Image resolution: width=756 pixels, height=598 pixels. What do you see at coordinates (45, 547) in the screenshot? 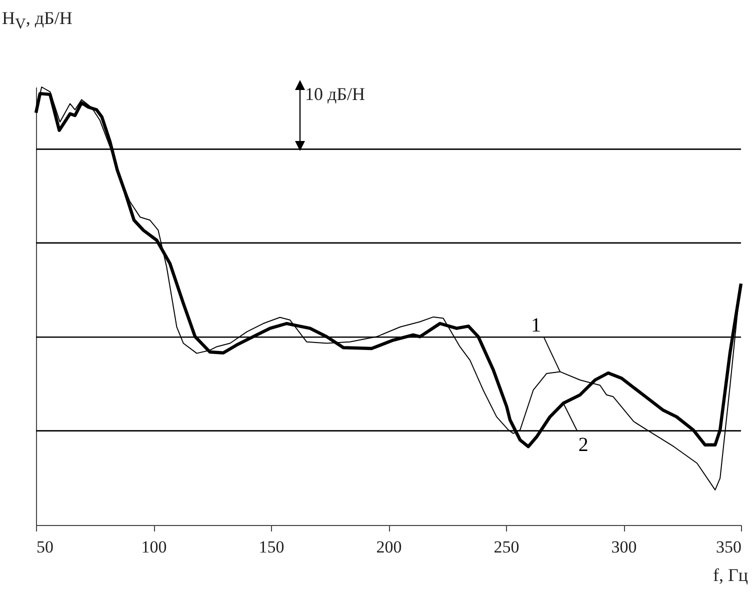
I see `x-tick-label: 50` at bounding box center [45, 547].